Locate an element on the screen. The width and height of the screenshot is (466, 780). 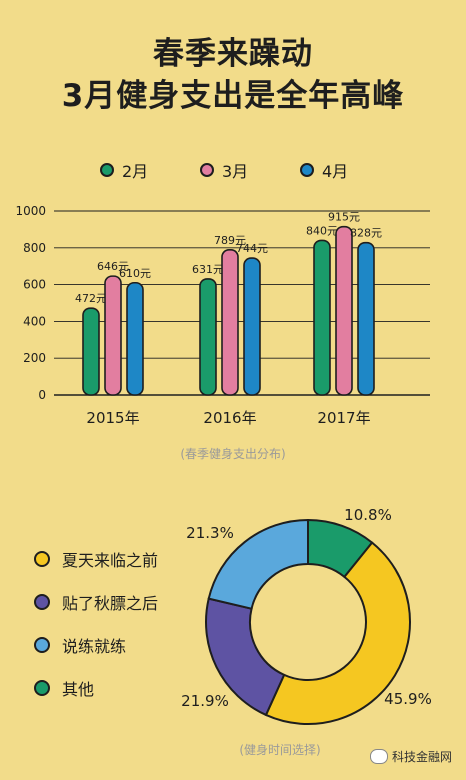
bar-legend: 2月 3月 4月 is located at coordinates (233, 170).